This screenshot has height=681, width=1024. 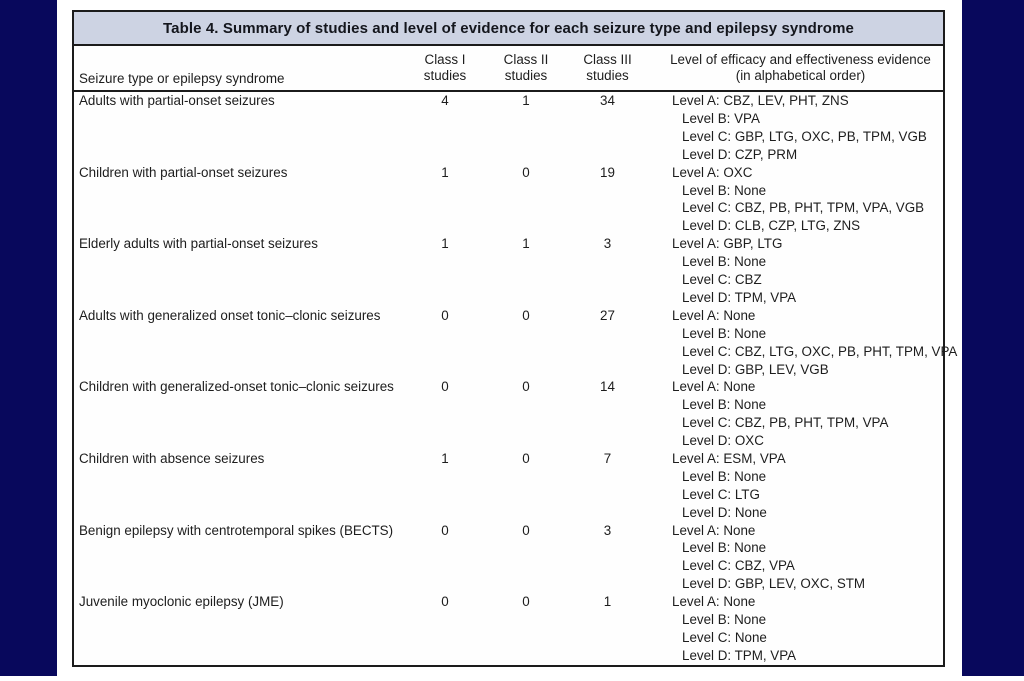 I want to click on class-iii-count: 19, so click(x=607, y=172).